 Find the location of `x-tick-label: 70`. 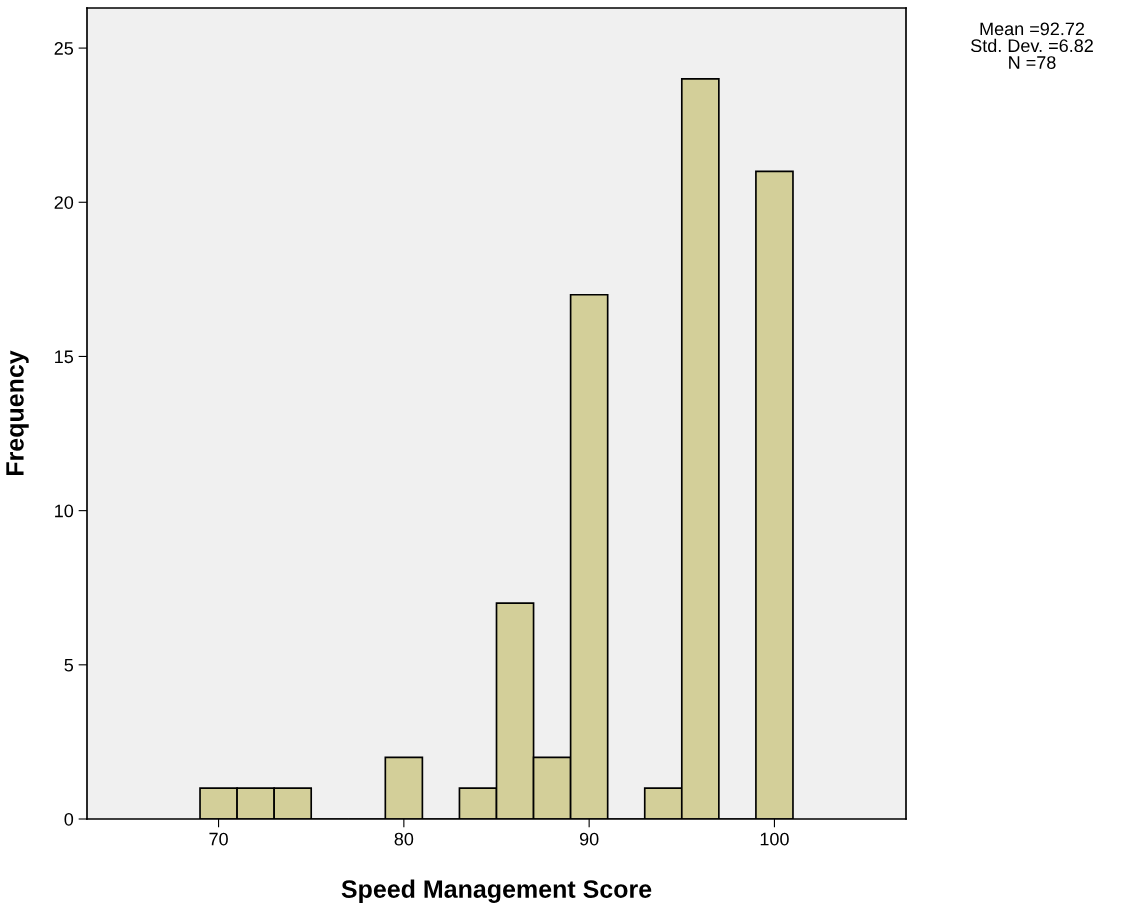

x-tick-label: 70 is located at coordinates (218, 839).